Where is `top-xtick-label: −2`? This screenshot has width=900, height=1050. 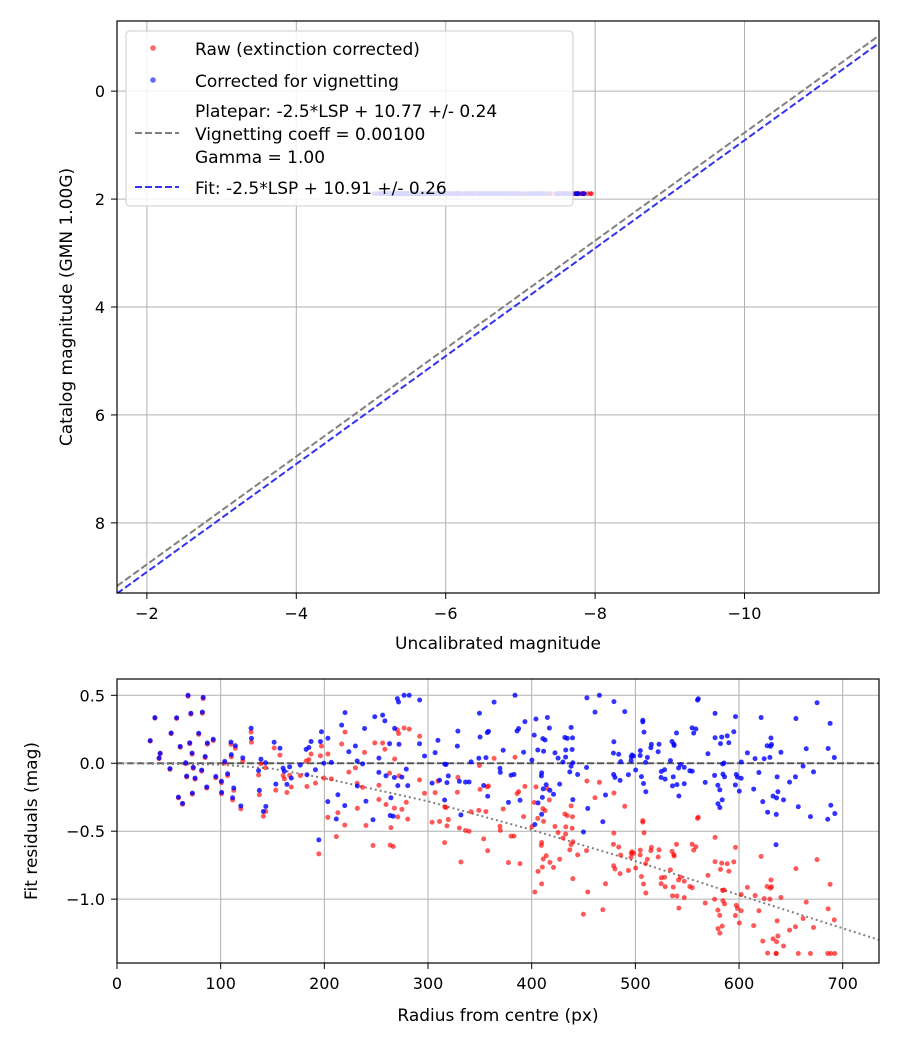
top-xtick-label: −2 is located at coordinates (147, 613).